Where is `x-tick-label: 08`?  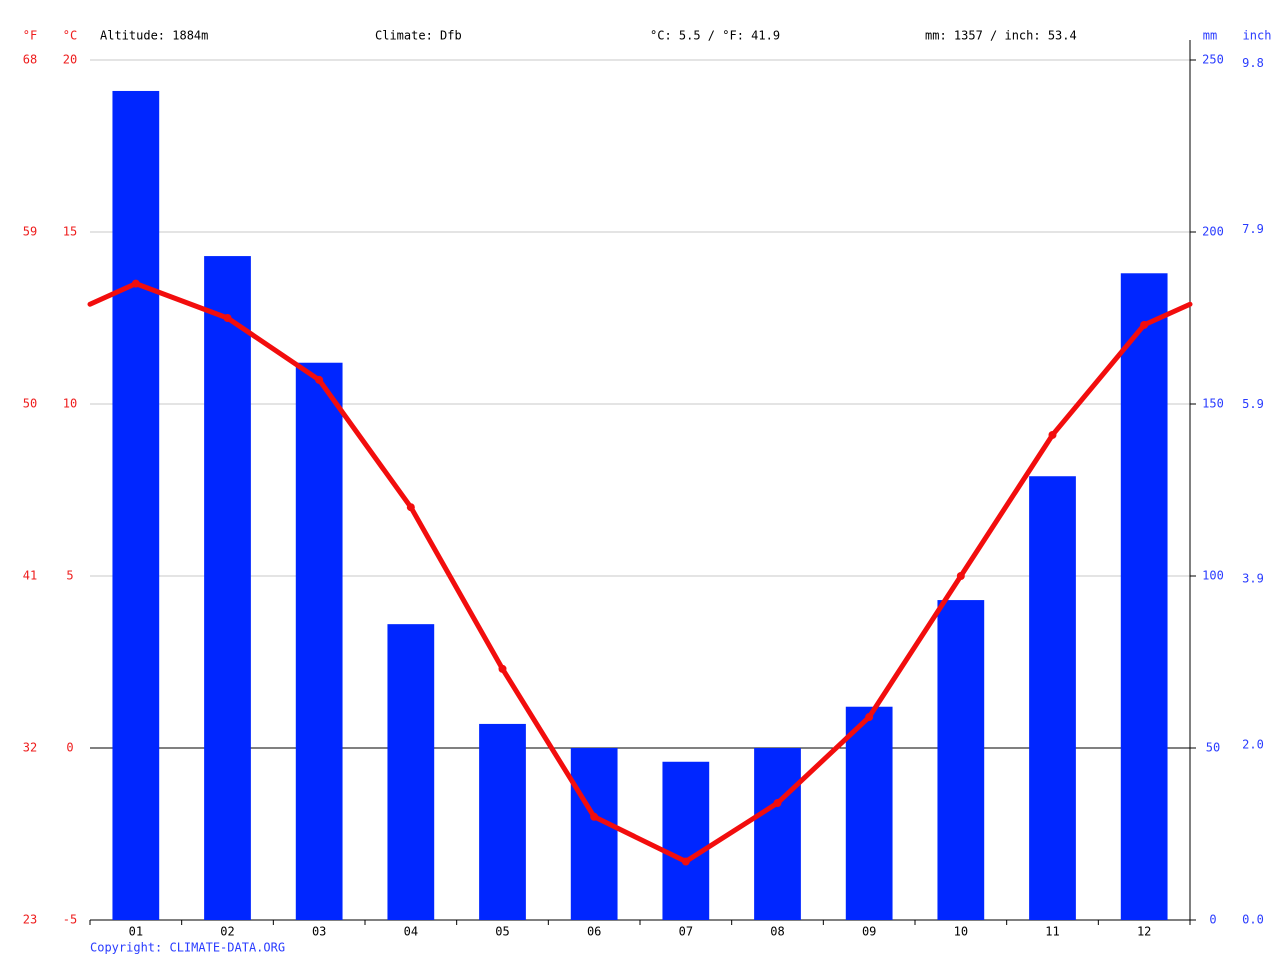
x-tick-label: 08 is located at coordinates (777, 932).